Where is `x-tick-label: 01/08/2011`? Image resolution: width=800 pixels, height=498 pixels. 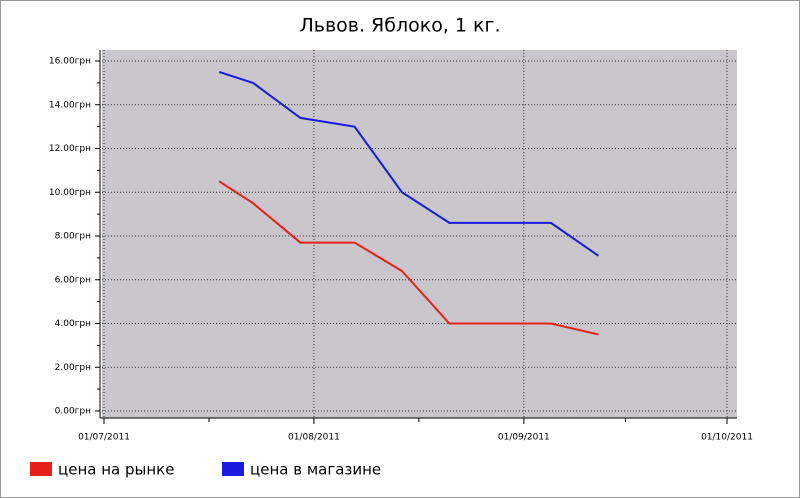 x-tick-label: 01/08/2011 is located at coordinates (314, 438).